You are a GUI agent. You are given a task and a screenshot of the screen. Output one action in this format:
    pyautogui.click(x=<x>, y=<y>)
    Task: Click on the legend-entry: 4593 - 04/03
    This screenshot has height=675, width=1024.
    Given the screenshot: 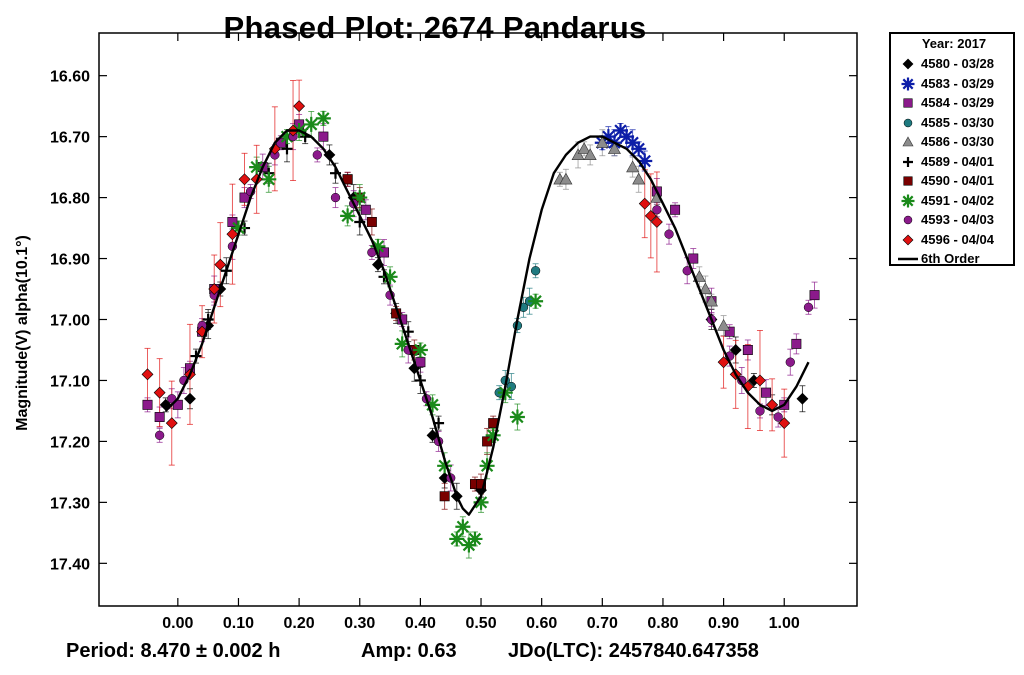 What is the action you would take?
    pyautogui.click(x=956, y=220)
    